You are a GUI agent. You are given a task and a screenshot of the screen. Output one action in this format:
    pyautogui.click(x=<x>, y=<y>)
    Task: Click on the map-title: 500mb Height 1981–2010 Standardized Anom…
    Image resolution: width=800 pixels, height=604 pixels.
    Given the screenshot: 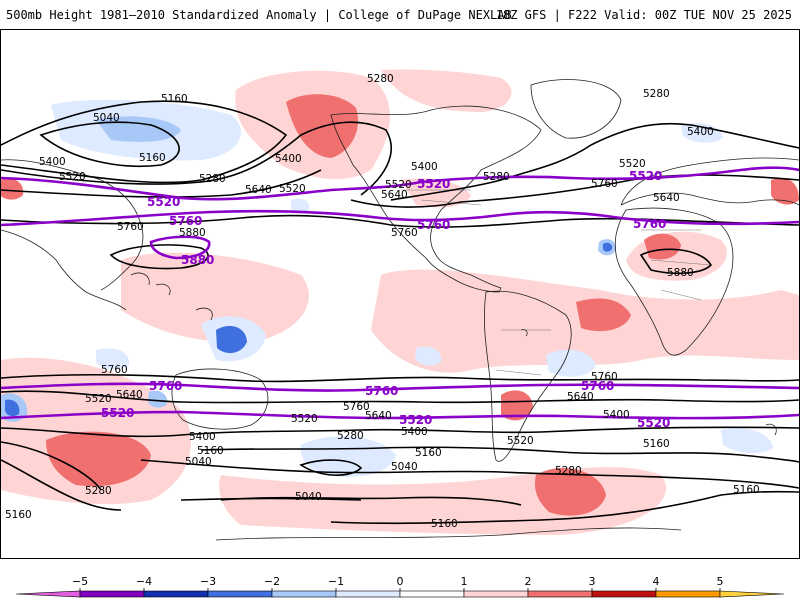 What is the action you would take?
    pyautogui.click(x=259, y=15)
    